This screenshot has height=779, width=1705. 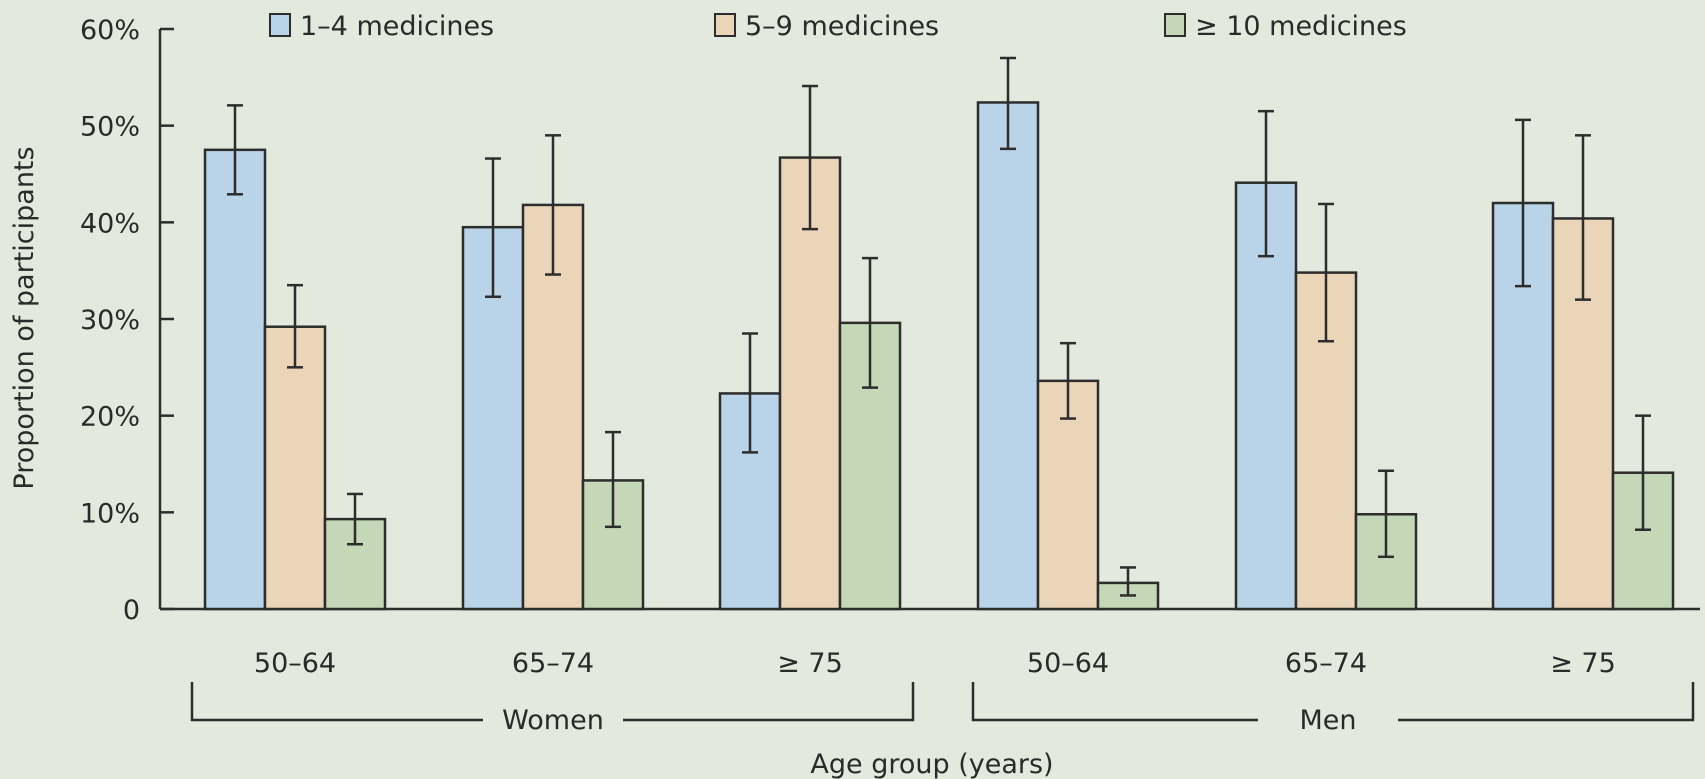 What do you see at coordinates (1301, 26) in the screenshot?
I see `legend-label: ≥ 10 medicines` at bounding box center [1301, 26].